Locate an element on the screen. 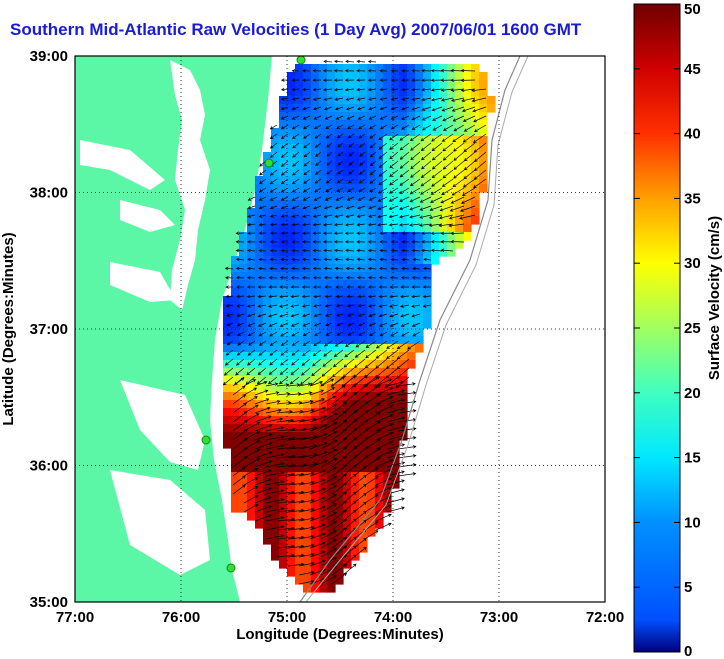 The width and height of the screenshot is (724, 659). colorbar-tick-label: 25 is located at coordinates (692, 328).